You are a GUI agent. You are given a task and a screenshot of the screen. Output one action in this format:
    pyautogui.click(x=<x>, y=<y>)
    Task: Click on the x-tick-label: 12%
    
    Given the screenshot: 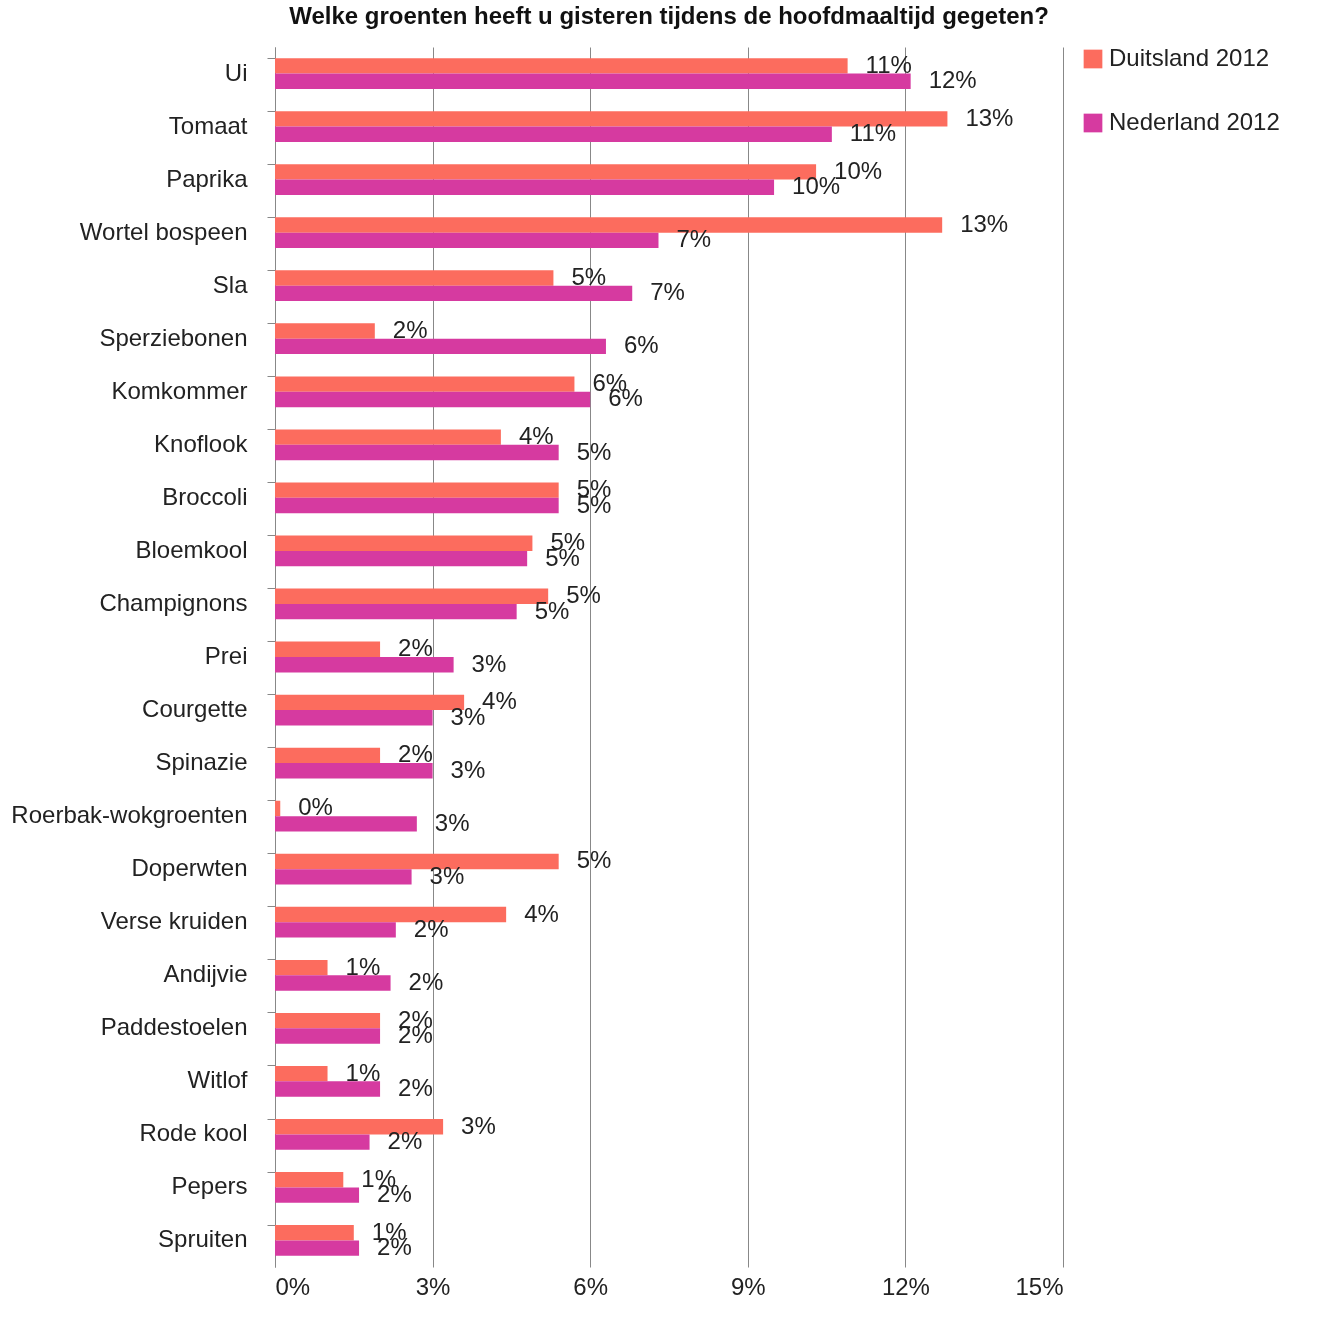 What is the action you would take?
    pyautogui.click(x=905, y=1286)
    